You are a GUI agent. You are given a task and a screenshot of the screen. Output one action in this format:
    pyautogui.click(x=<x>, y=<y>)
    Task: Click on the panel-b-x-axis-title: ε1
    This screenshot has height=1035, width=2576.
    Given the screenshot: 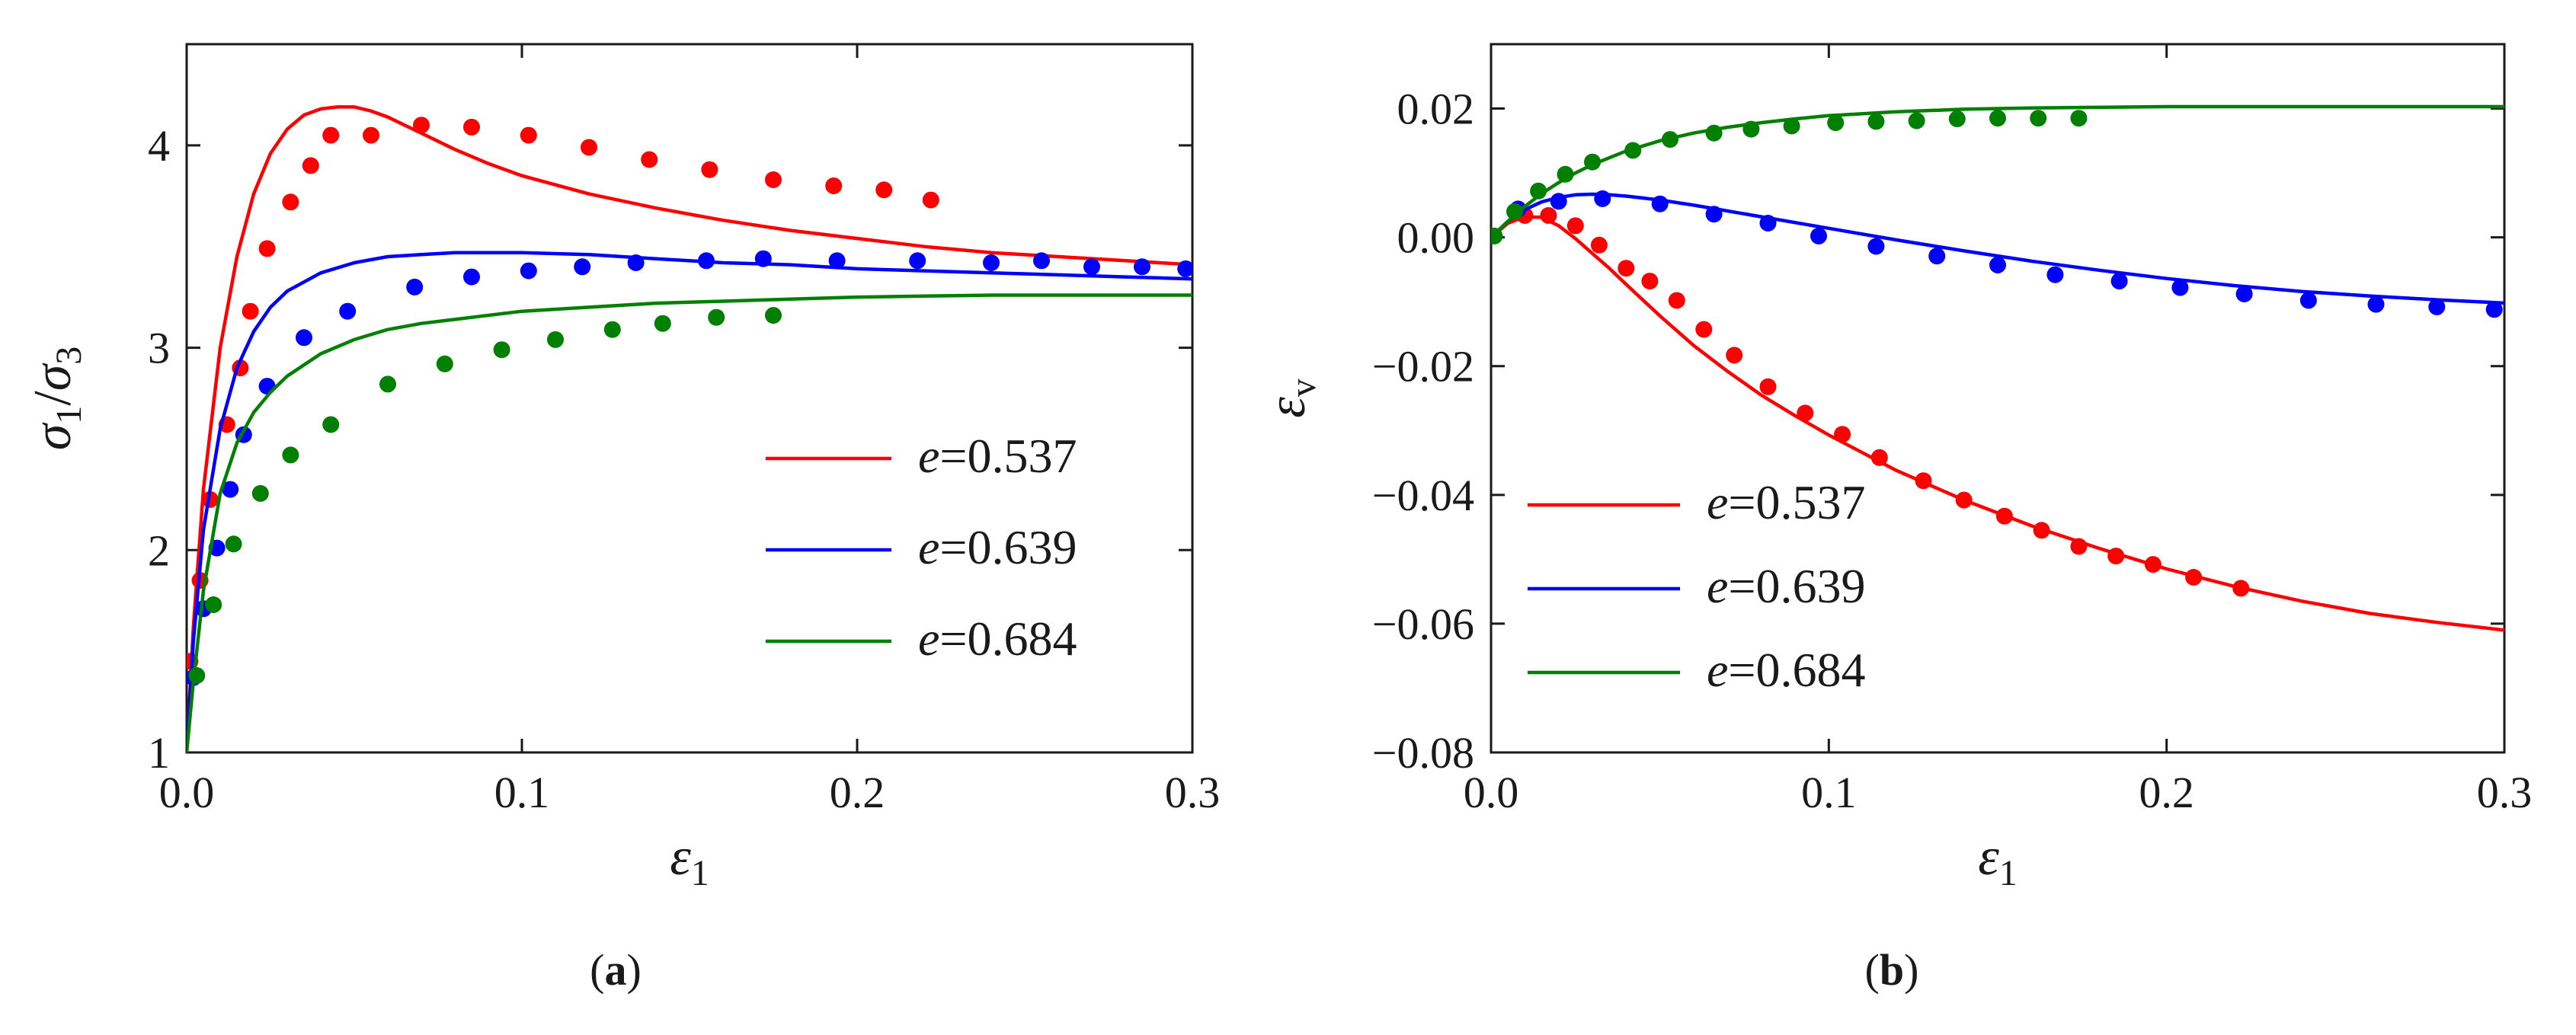 What is the action you would take?
    pyautogui.click(x=1998, y=860)
    